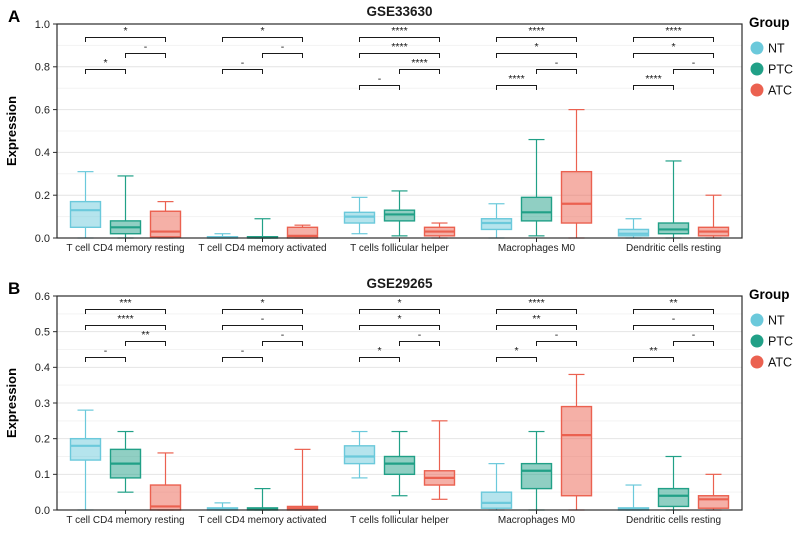  What do you see at coordinates (125, 303) in the screenshot?
I see `significance-label: ***` at bounding box center [125, 303].